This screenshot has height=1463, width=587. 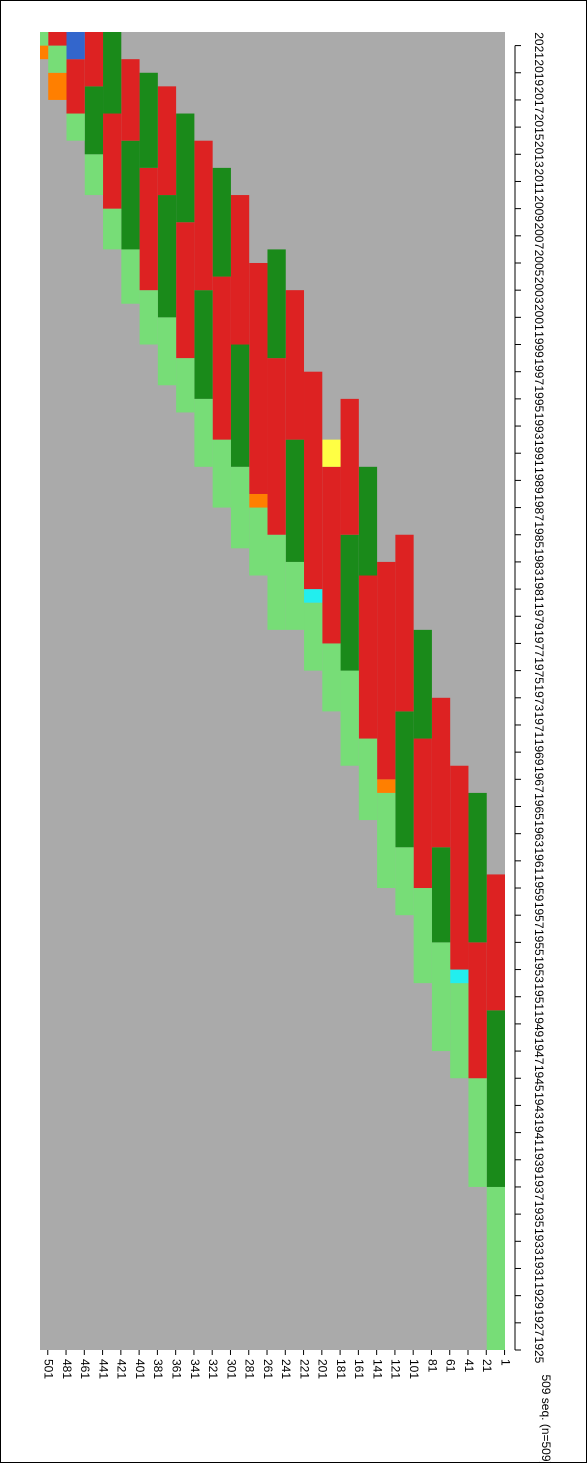 I want to click on x-tick-label: 221, so click(x=304, y=1369).